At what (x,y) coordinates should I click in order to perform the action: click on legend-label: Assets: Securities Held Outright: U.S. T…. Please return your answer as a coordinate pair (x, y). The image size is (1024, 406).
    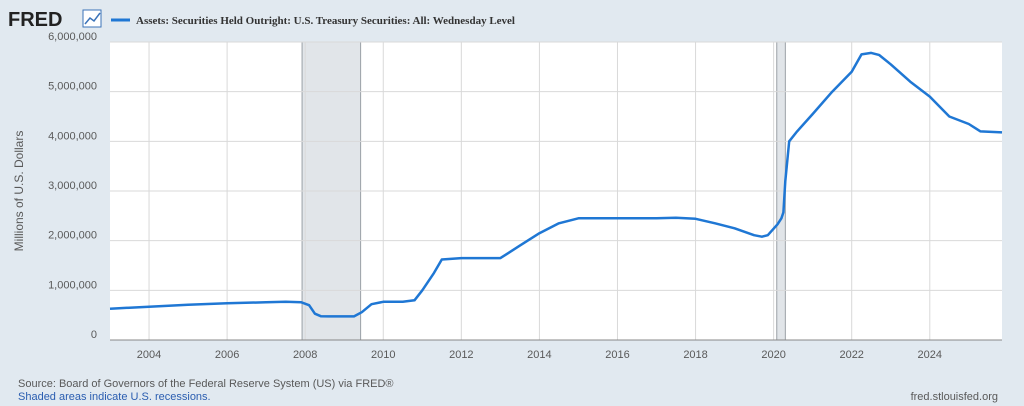
    Looking at the image, I should click on (325, 21).